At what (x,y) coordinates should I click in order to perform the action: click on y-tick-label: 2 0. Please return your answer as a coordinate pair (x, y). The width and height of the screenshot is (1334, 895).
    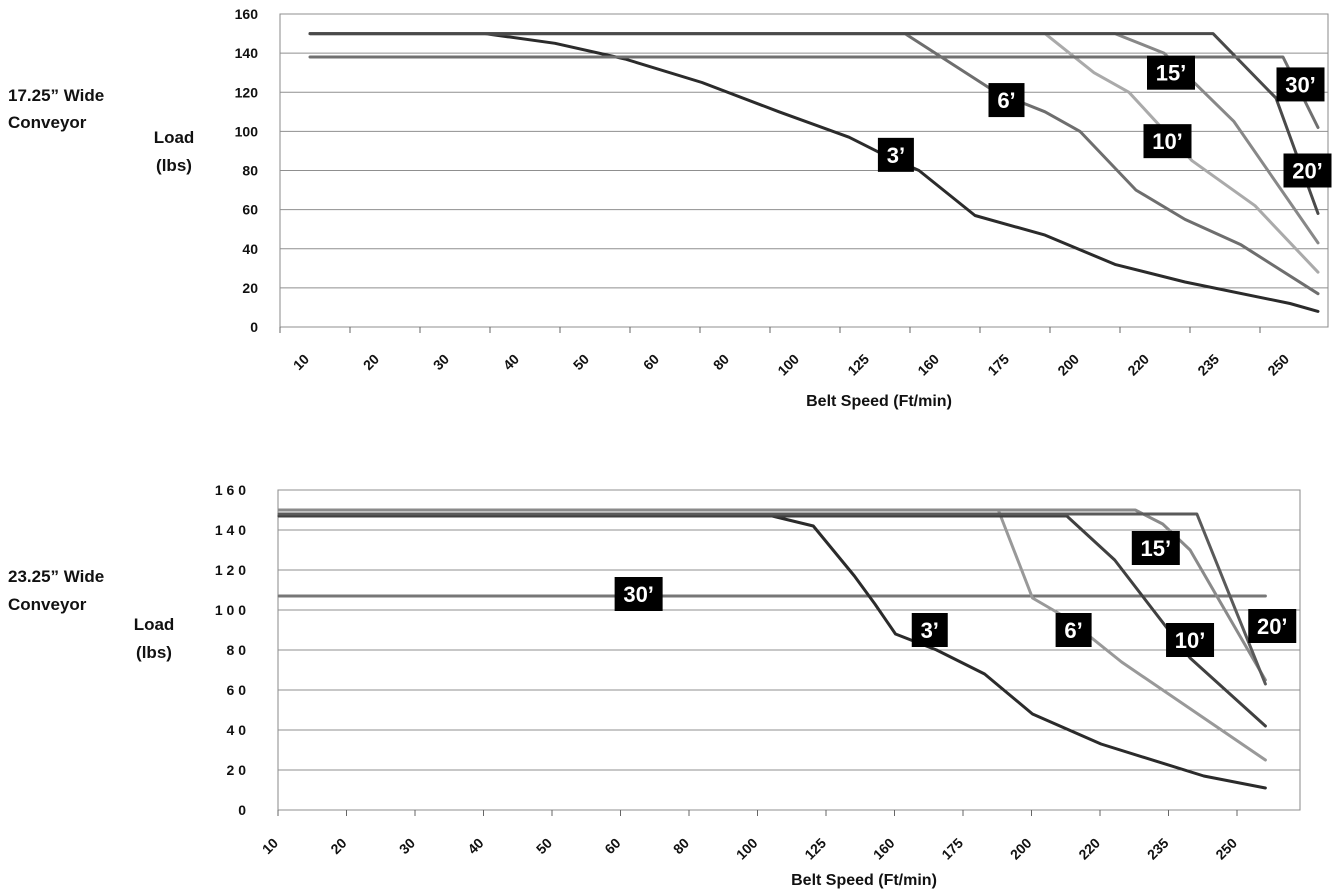
    Looking at the image, I should click on (237, 770).